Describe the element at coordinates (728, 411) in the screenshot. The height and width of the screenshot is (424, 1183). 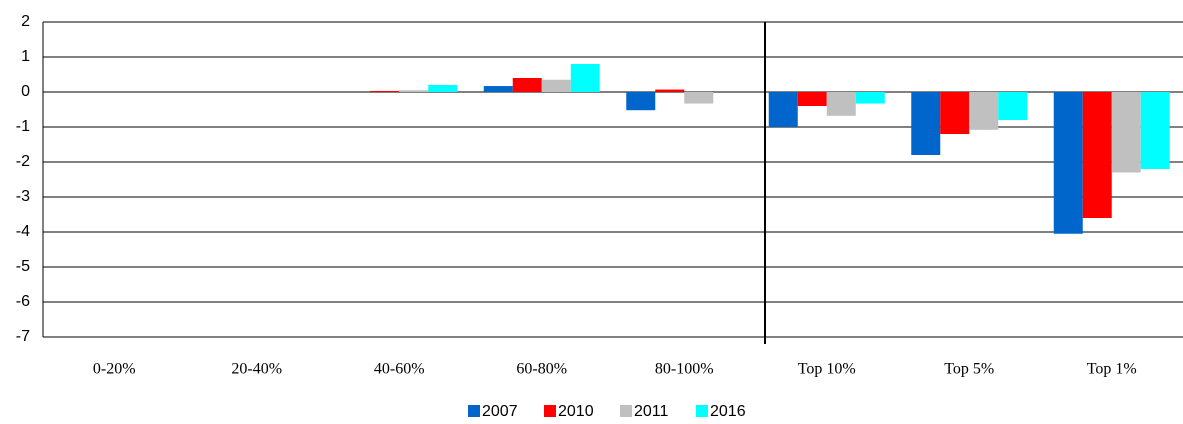
I see `legend-label: 2016` at that location.